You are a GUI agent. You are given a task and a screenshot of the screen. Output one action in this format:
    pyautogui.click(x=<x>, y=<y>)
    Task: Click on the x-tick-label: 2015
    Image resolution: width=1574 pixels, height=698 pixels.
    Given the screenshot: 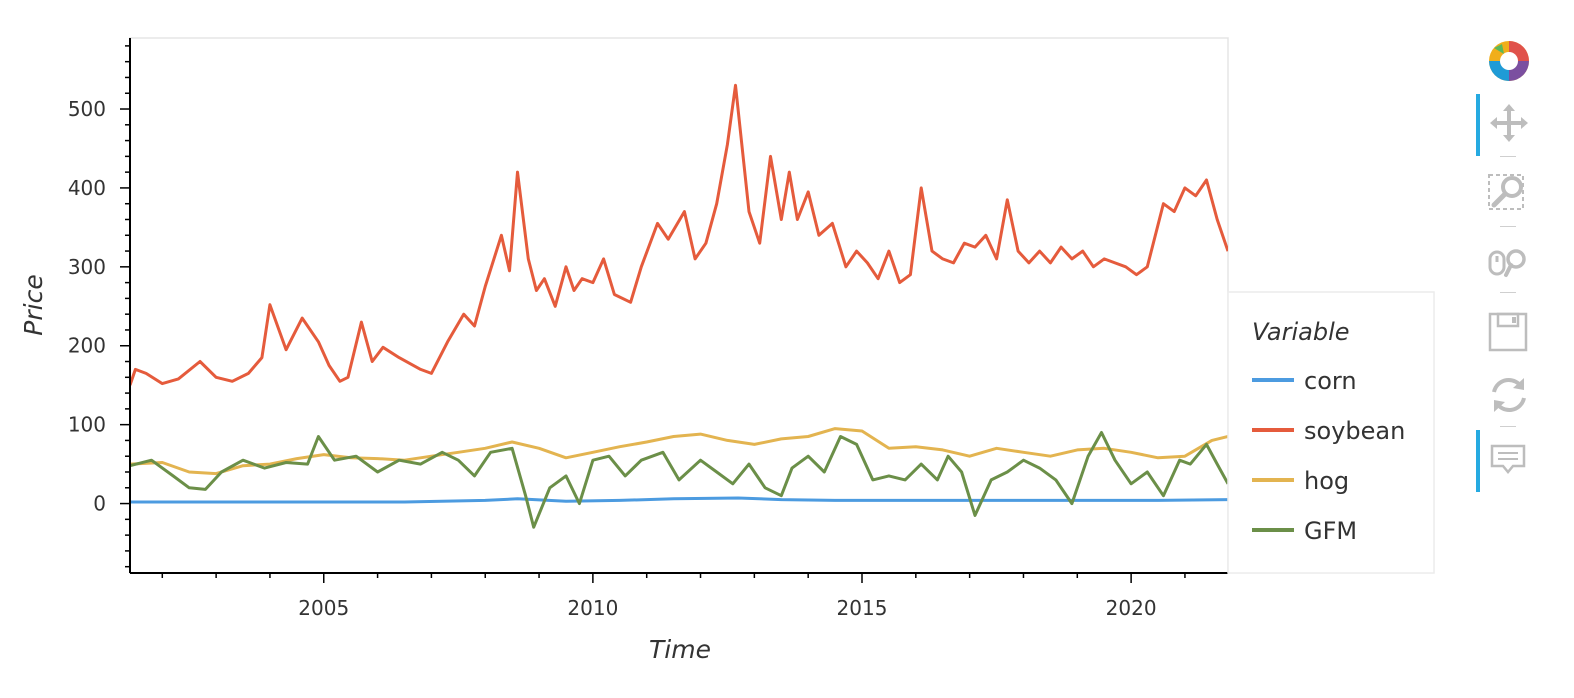 What is the action you would take?
    pyautogui.click(x=862, y=608)
    